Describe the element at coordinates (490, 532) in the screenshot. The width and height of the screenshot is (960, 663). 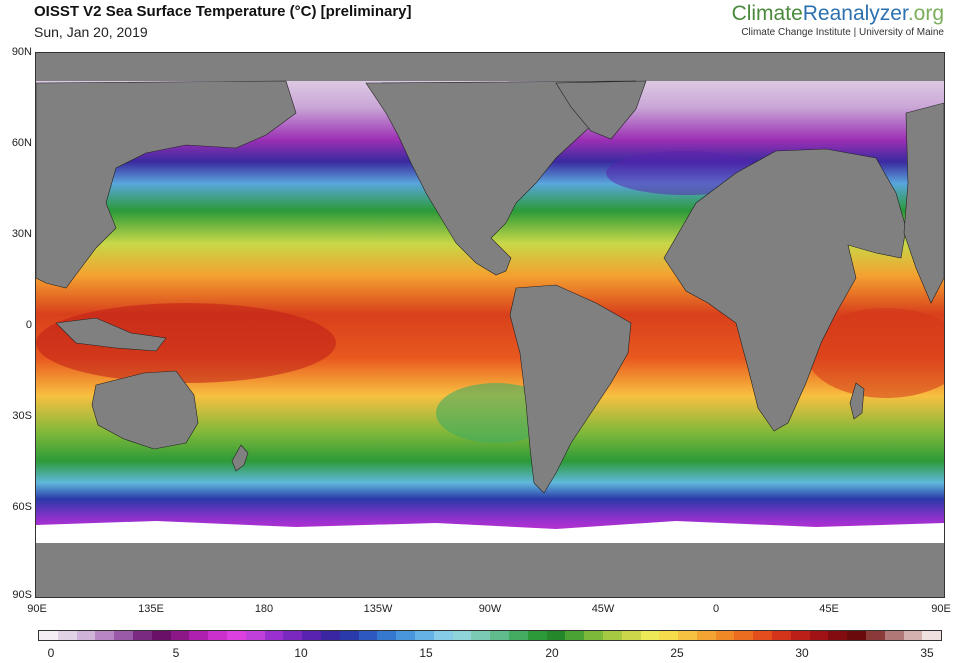
I see `antarctic-ice` at that location.